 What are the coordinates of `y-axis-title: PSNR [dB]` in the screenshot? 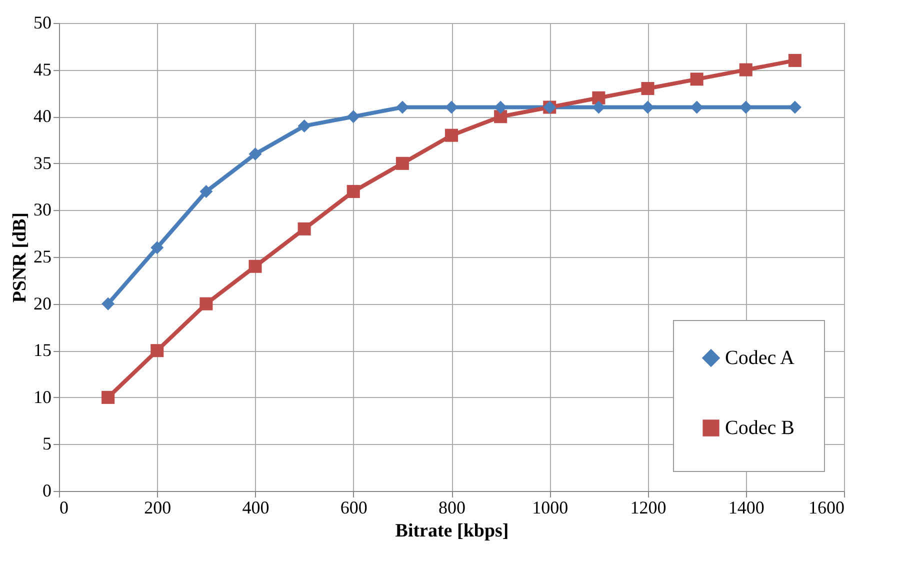 It's located at (20, 257).